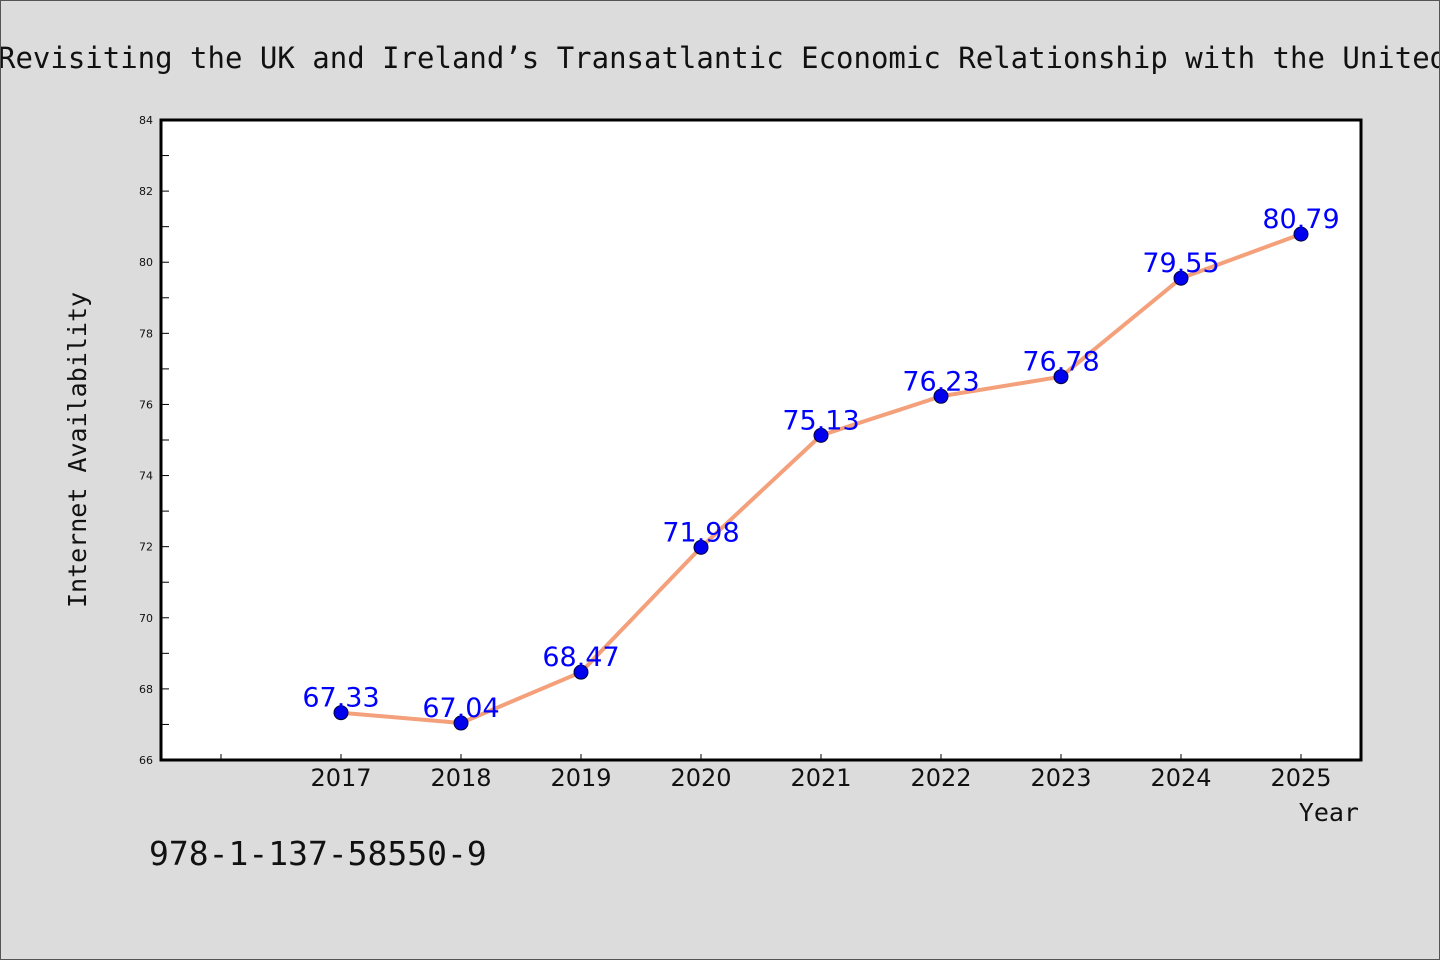  I want to click on data-label: 67.04, so click(460, 708).